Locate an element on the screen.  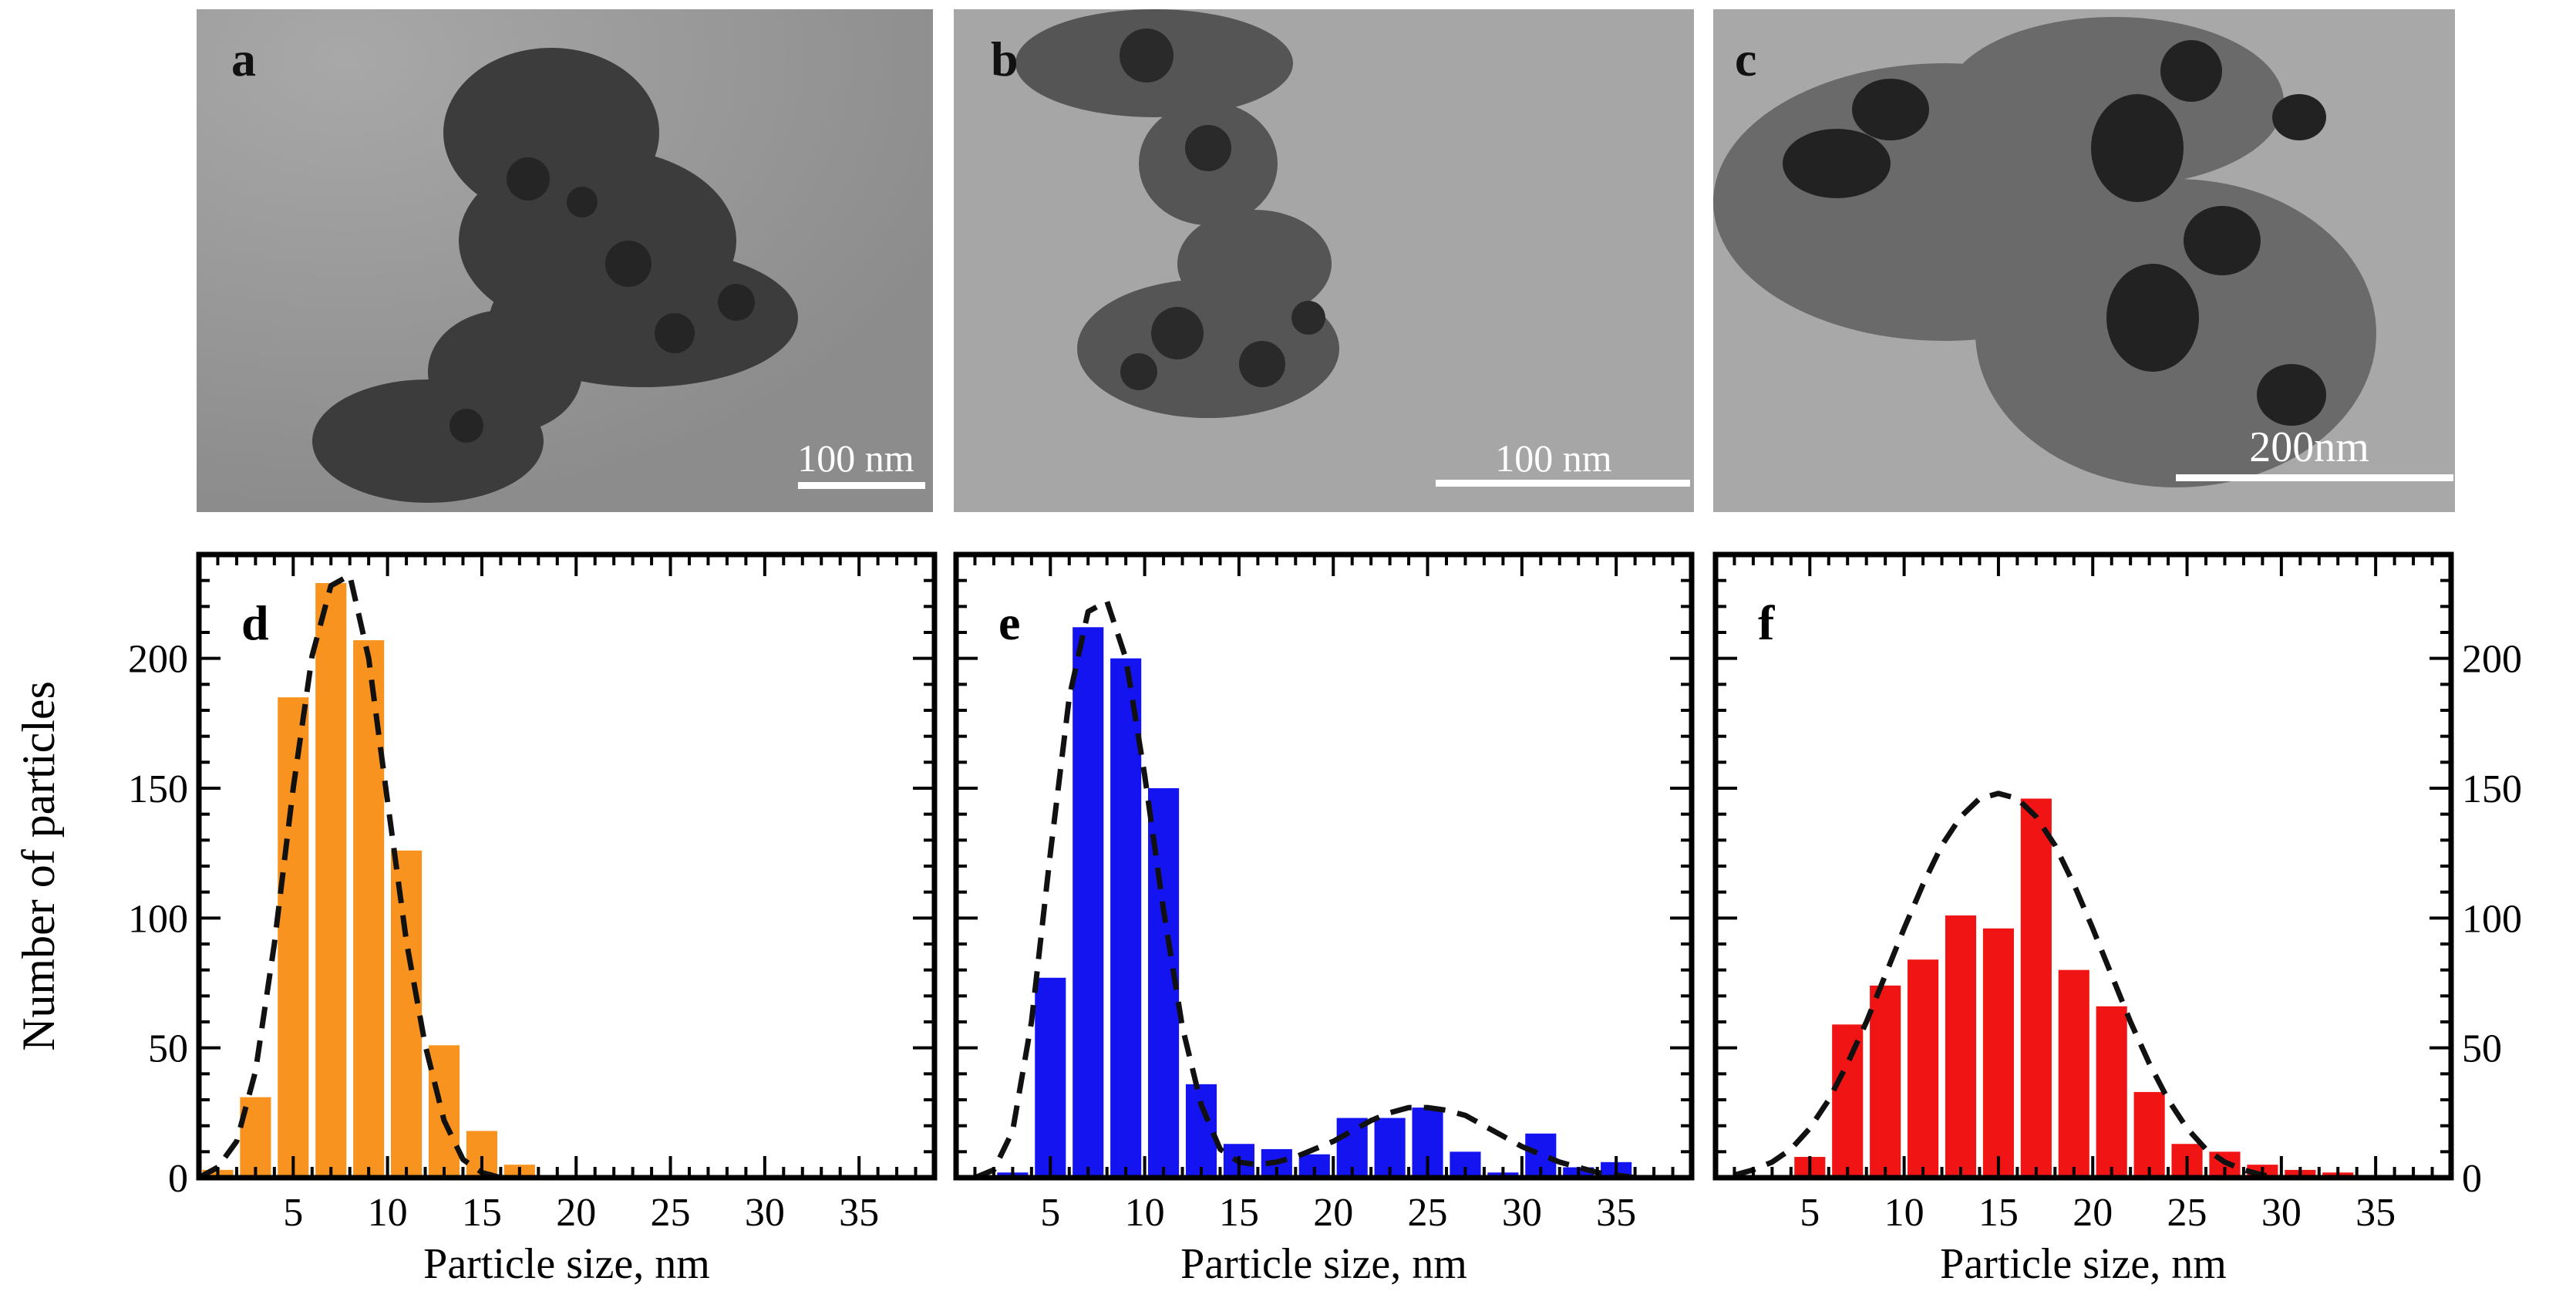
y-tick-label-d-0: 0 is located at coordinates (178, 1179).